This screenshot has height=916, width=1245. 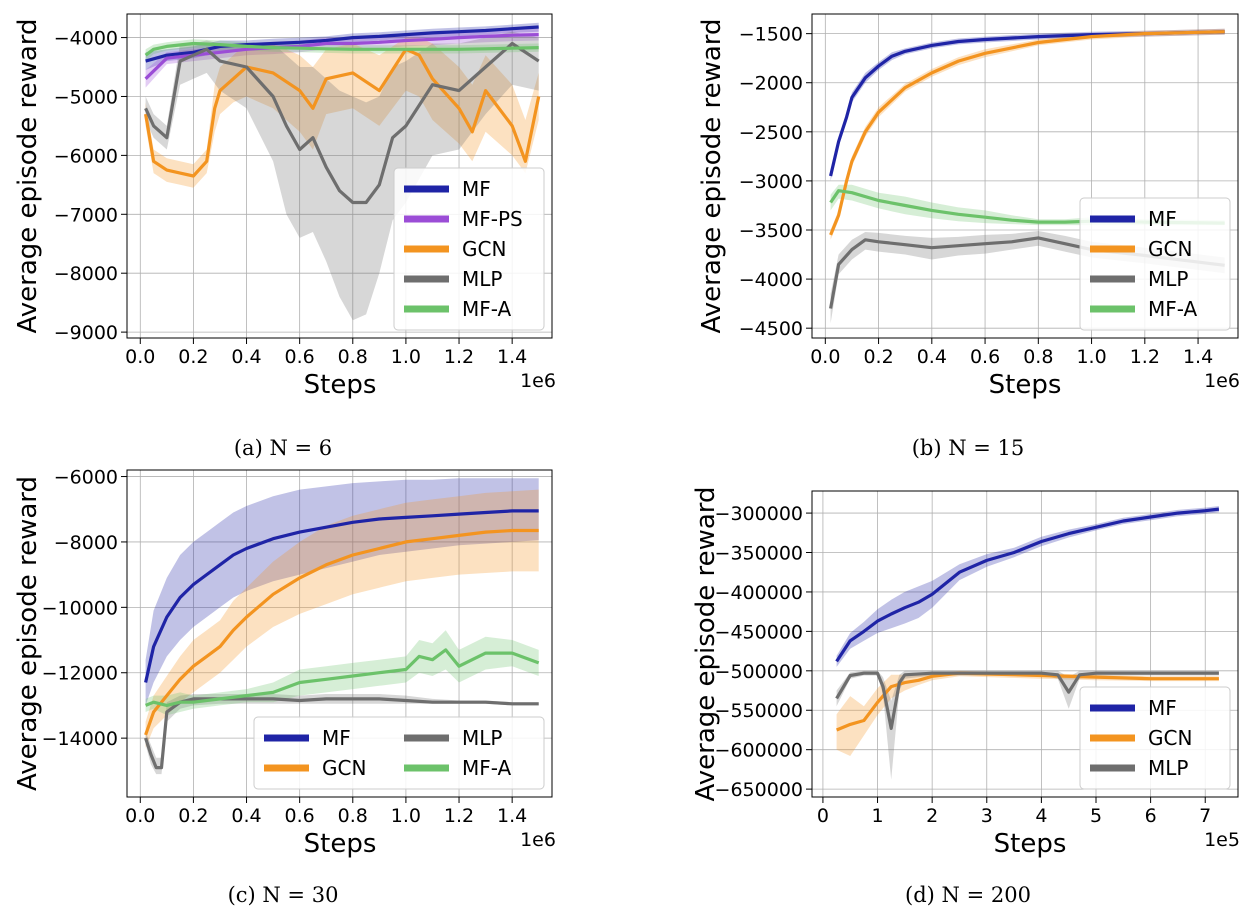 I want to click on series-line-mf-a, so click(x=342, y=678).